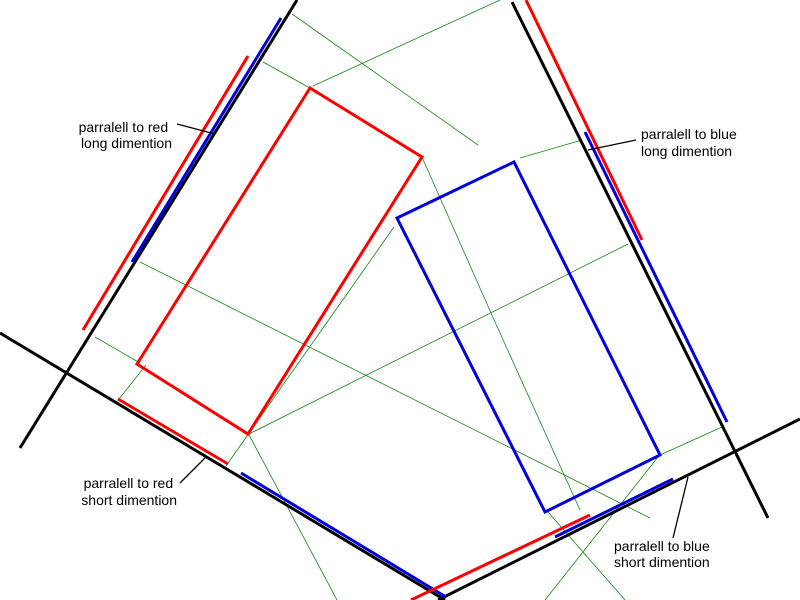  What do you see at coordinates (662, 562) in the screenshot?
I see `label-blue-short-line2: short dimention` at bounding box center [662, 562].